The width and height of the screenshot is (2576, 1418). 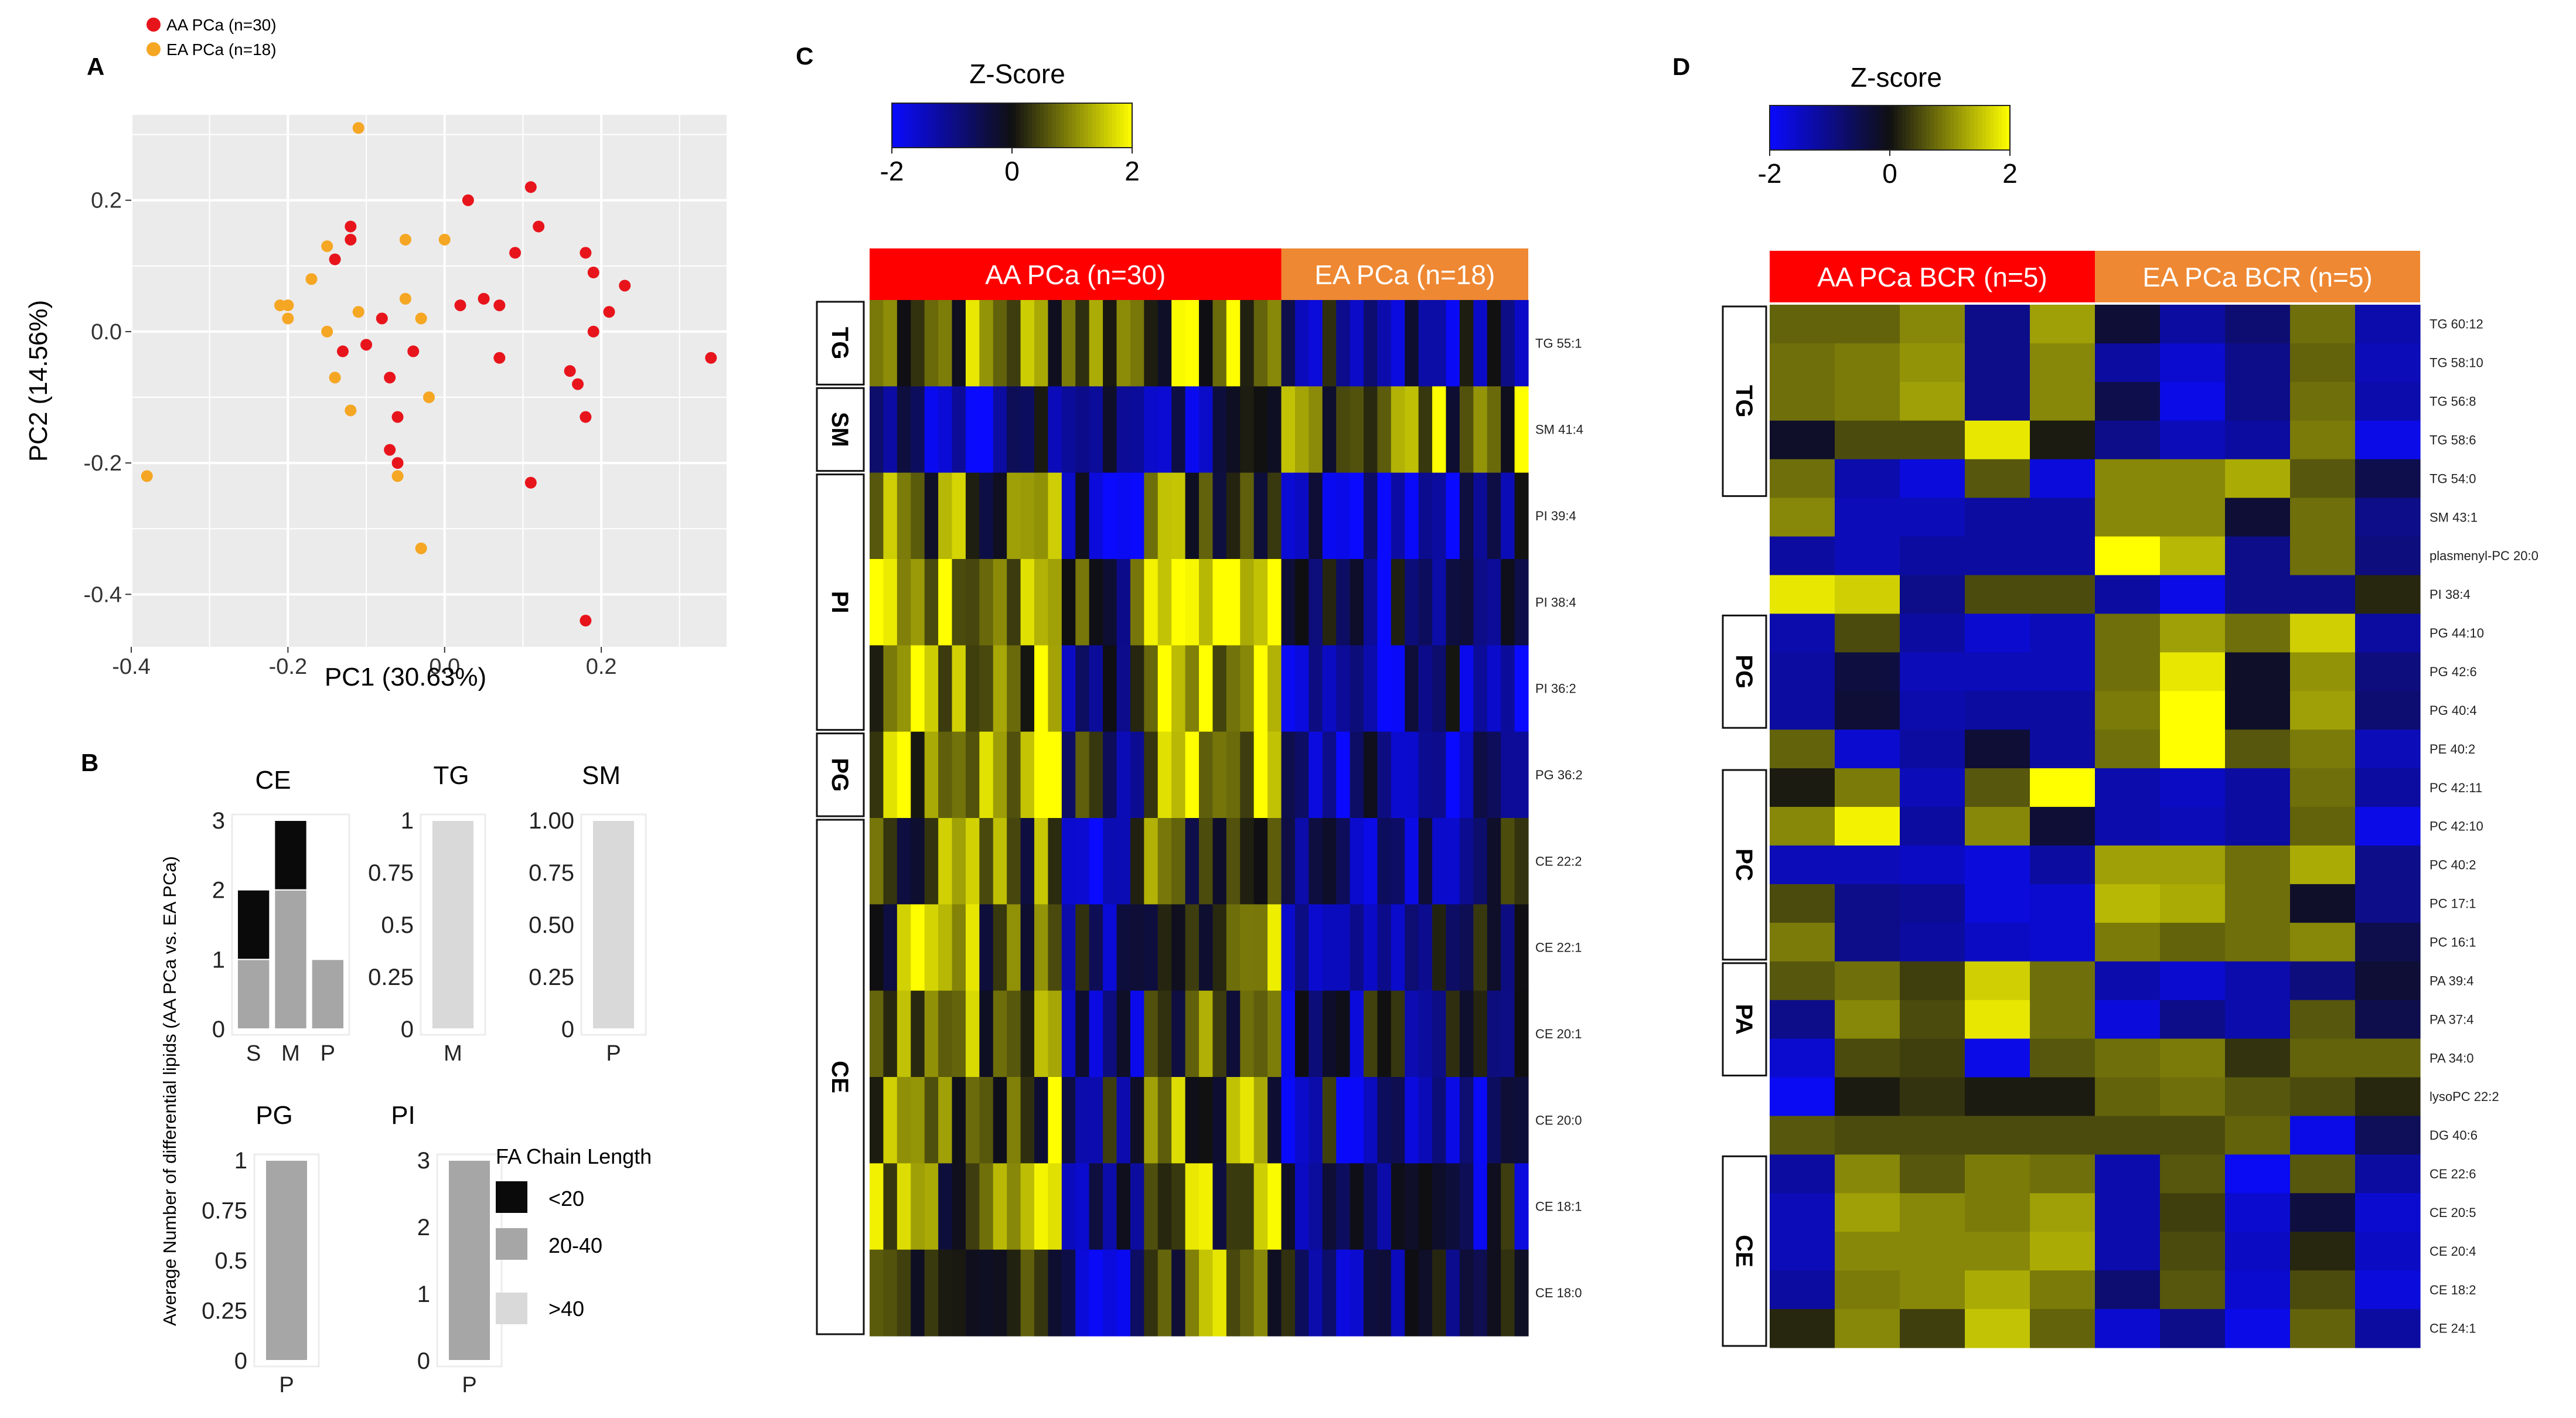 I want to click on pca-point-aa, so click(x=499, y=305).